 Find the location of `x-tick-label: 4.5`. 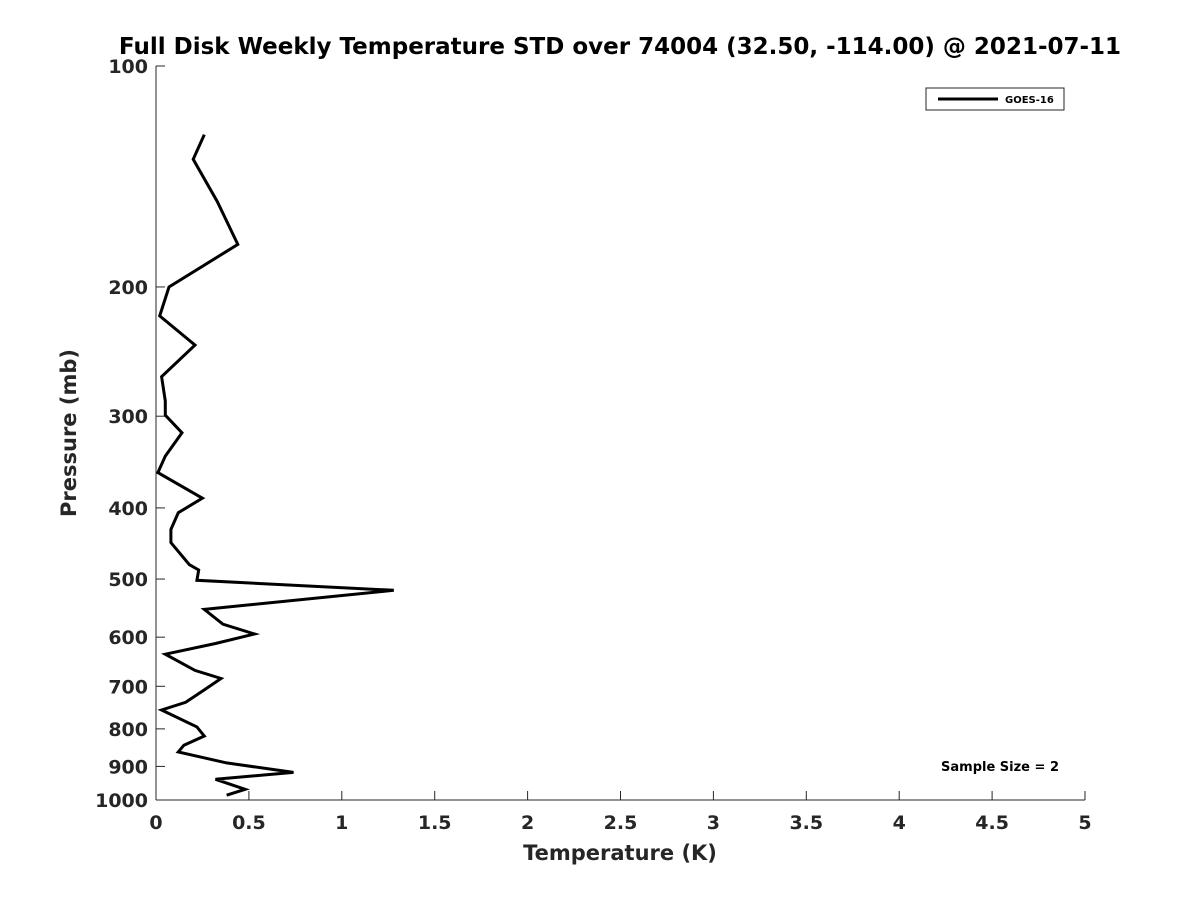

x-tick-label: 4.5 is located at coordinates (992, 823).